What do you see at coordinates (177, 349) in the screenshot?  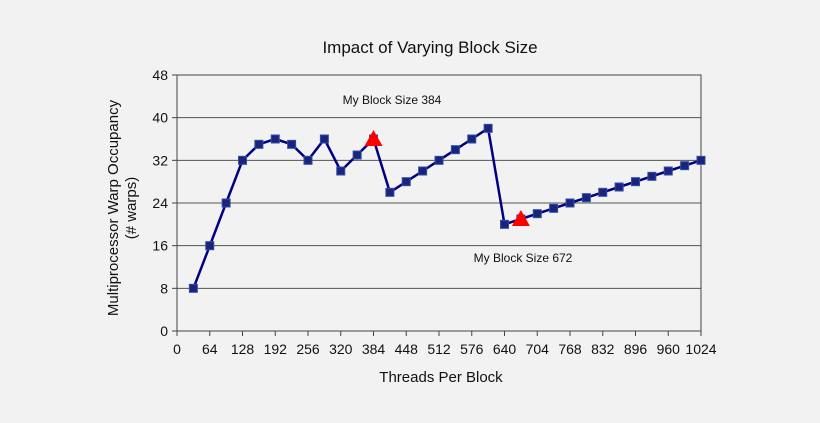 I see `x-tick-label-0: 0` at bounding box center [177, 349].